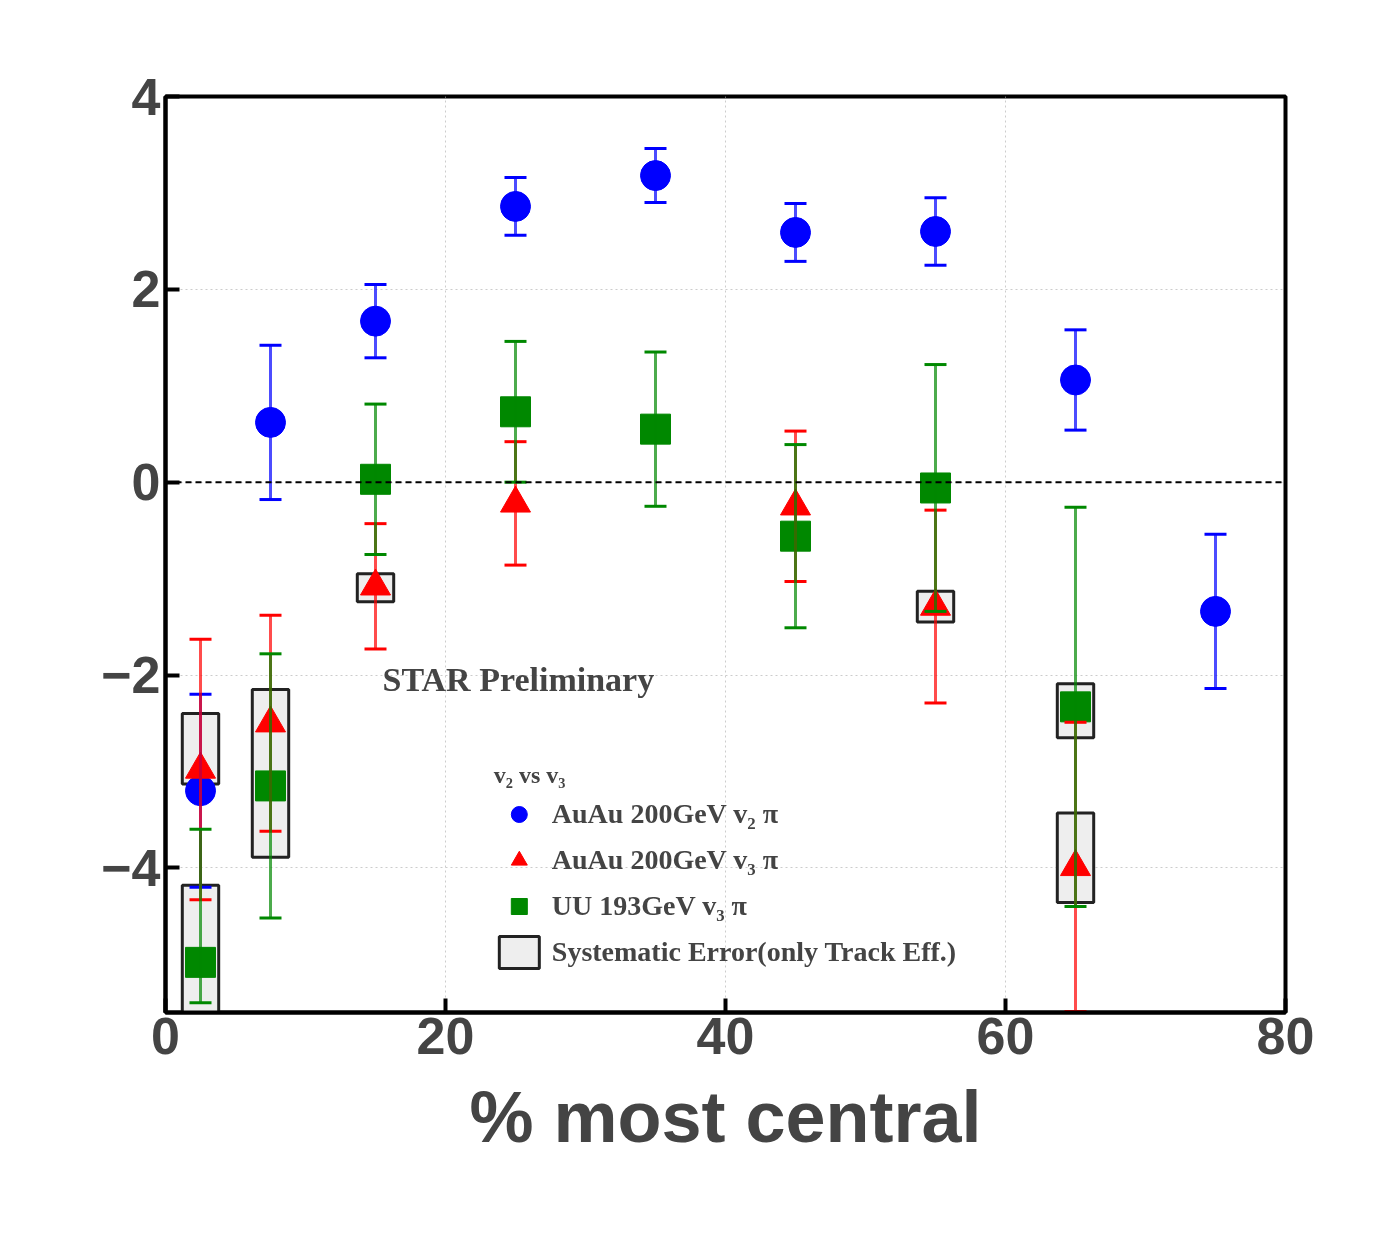 The width and height of the screenshot is (1400, 1240). Describe the element at coordinates (725, 1116) in the screenshot. I see `x-axis-title: % most central` at that location.